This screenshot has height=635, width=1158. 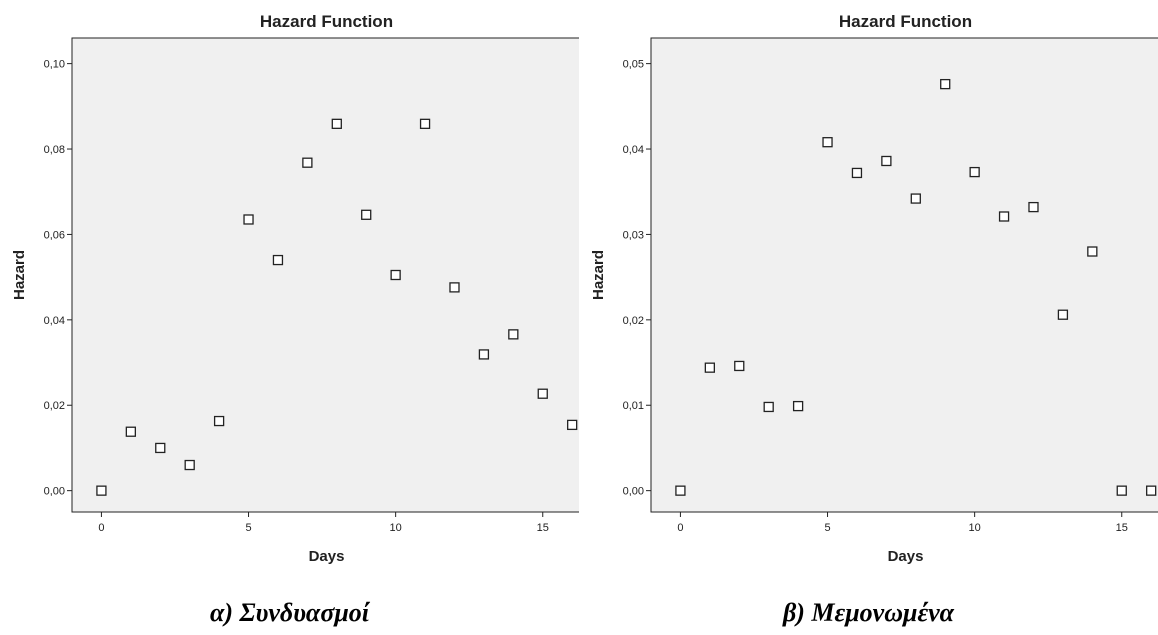 I want to click on y-tick-label: 0,06, so click(x=54, y=235).